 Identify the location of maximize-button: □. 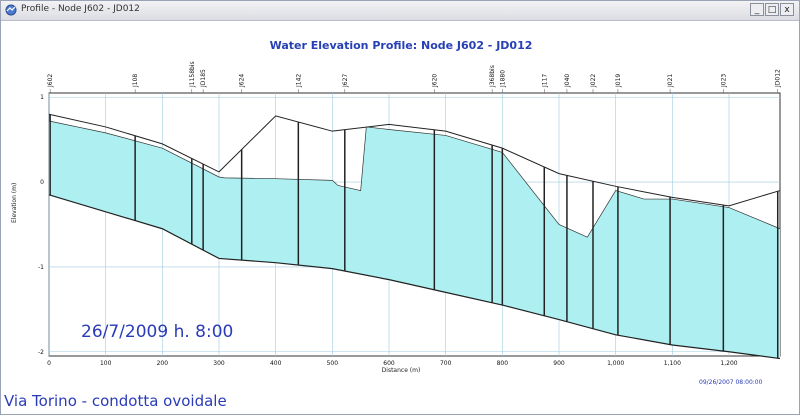
(772, 9).